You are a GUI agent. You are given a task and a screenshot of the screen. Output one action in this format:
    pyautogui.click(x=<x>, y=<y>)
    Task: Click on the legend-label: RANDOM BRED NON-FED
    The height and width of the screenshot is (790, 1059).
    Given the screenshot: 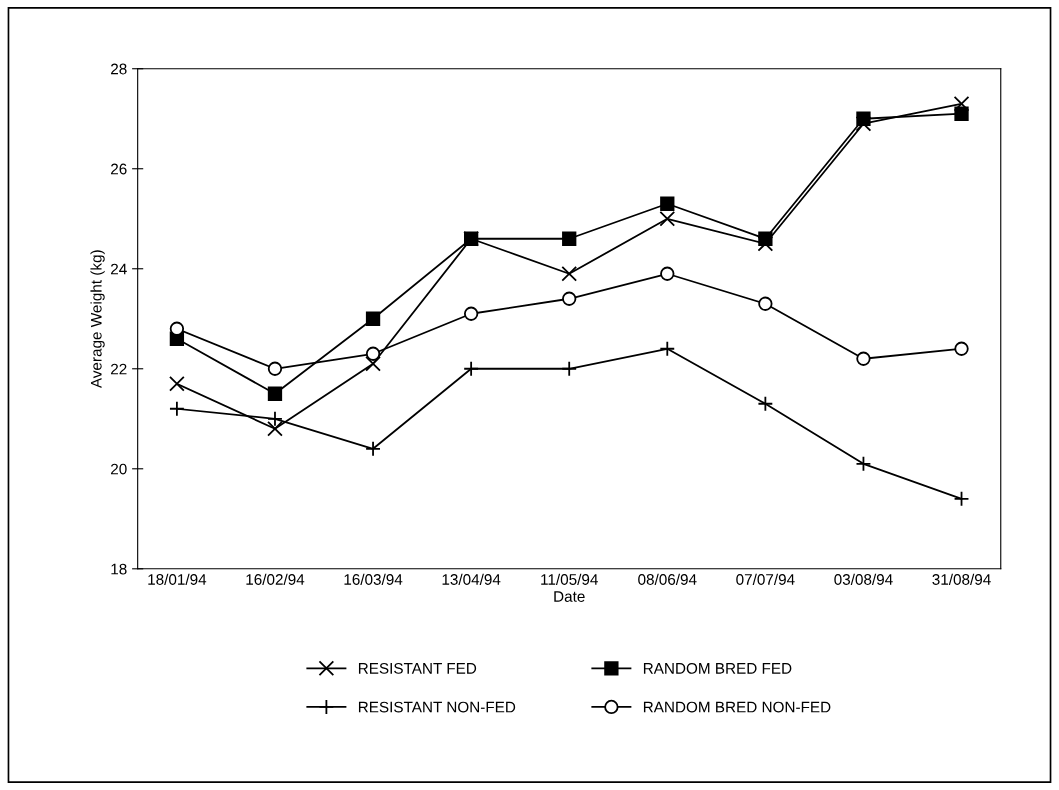 What is the action you would take?
    pyautogui.click(x=737, y=707)
    